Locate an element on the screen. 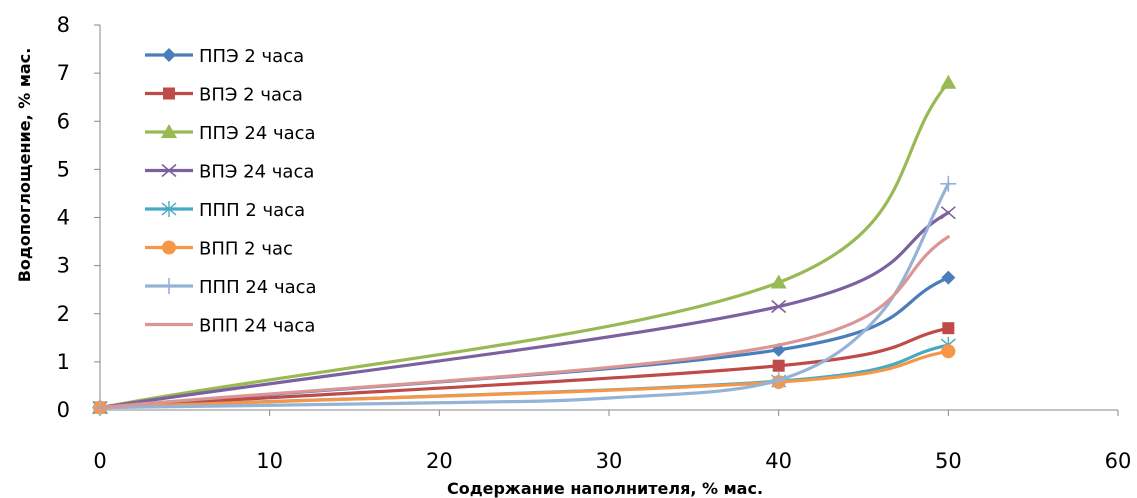 This screenshot has width=1137, height=498. x-tick-label: 50 is located at coordinates (948, 461).